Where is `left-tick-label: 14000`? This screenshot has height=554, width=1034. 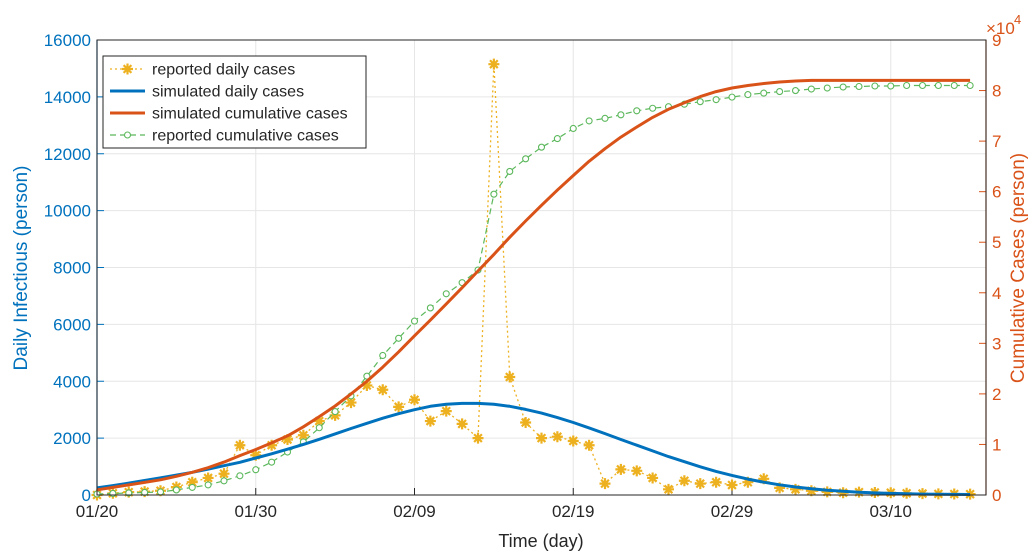
left-tick-label: 14000 is located at coordinates (67, 97).